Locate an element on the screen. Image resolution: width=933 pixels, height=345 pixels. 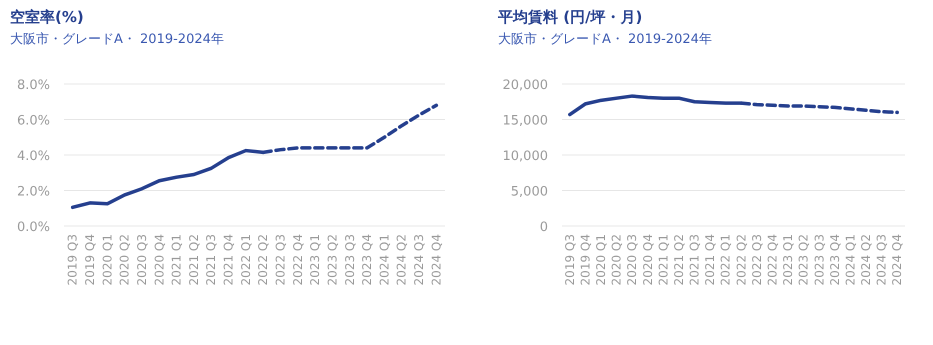
y-tick-label: 10,000 is located at coordinates (525, 156).